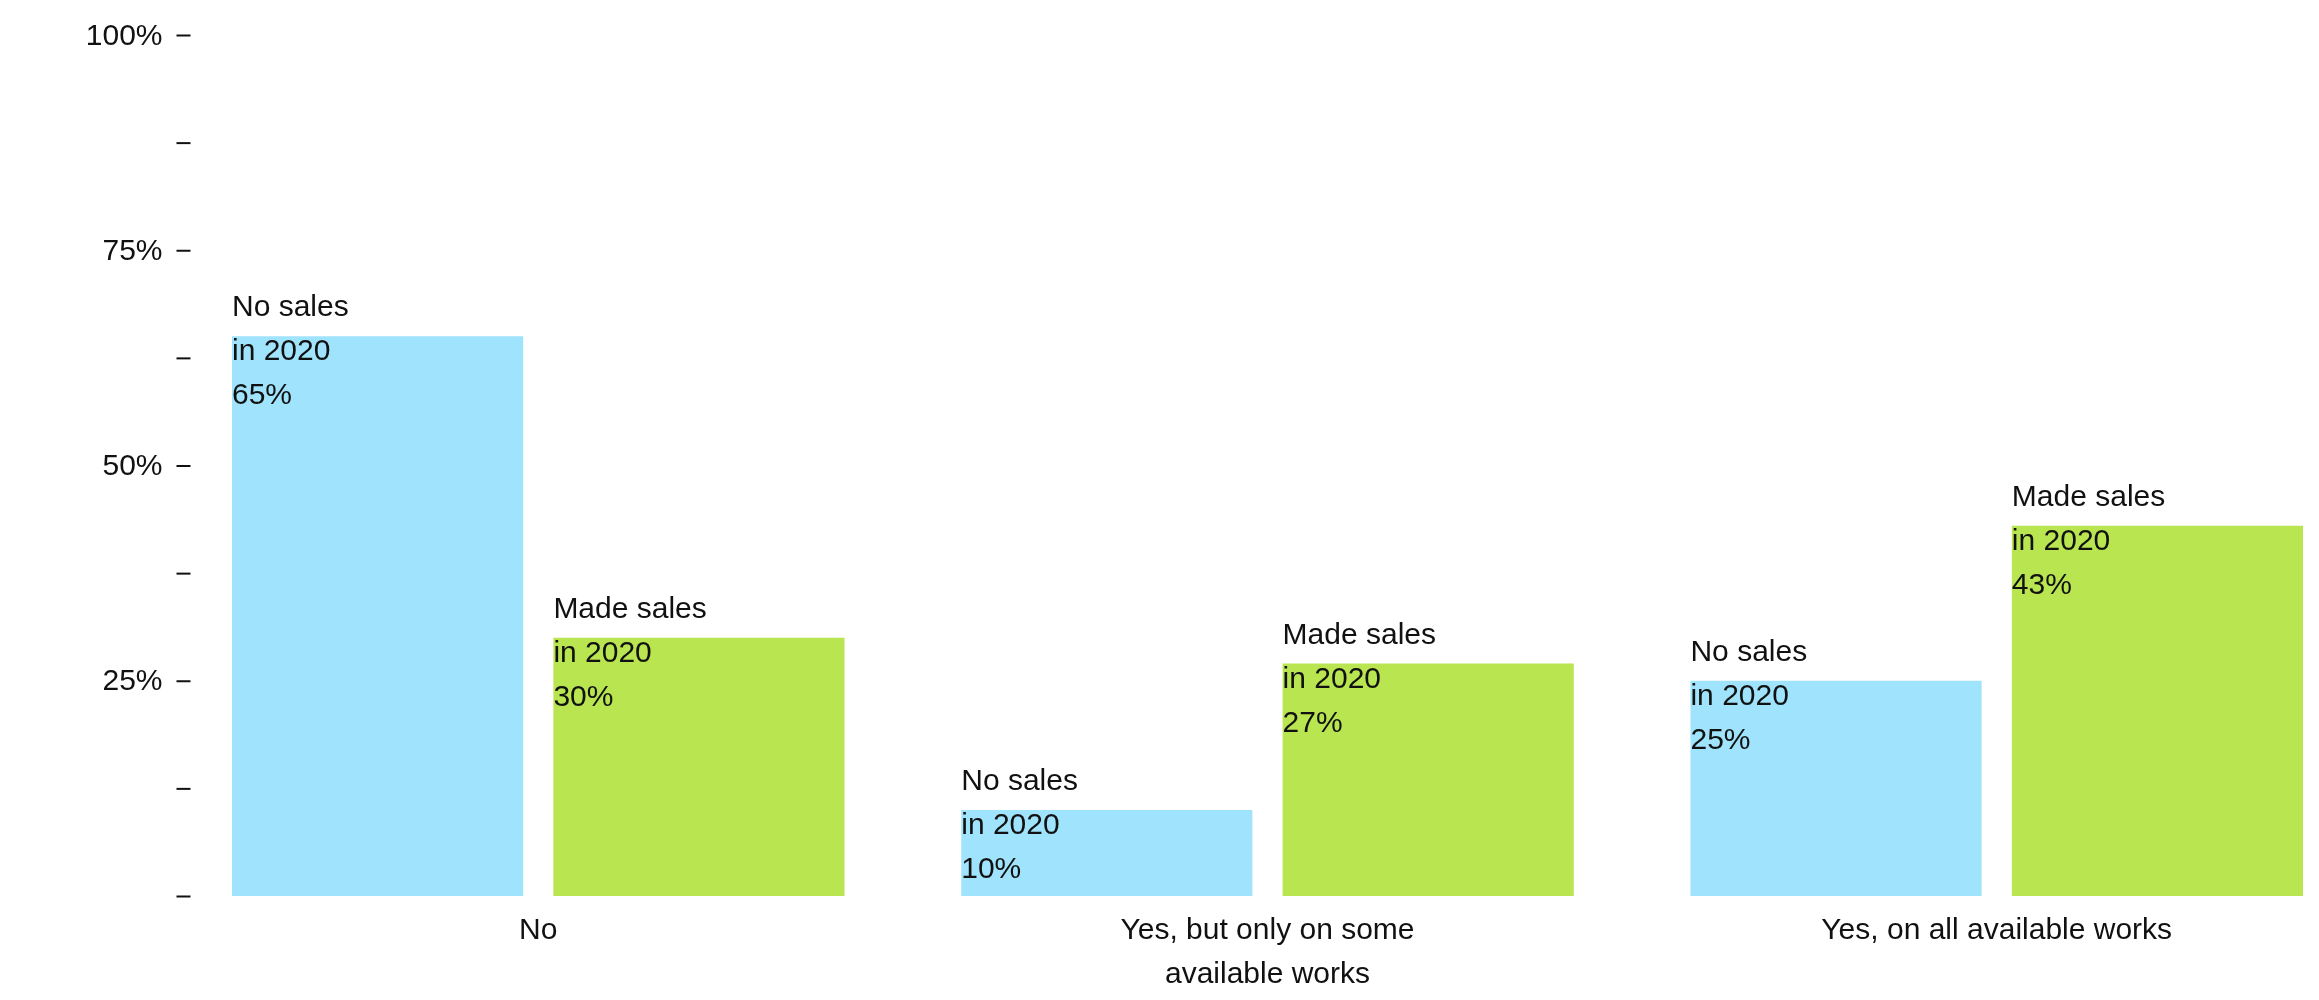 The width and height of the screenshot is (2319, 1000). I want to click on data-label: 27%, so click(1312, 721).